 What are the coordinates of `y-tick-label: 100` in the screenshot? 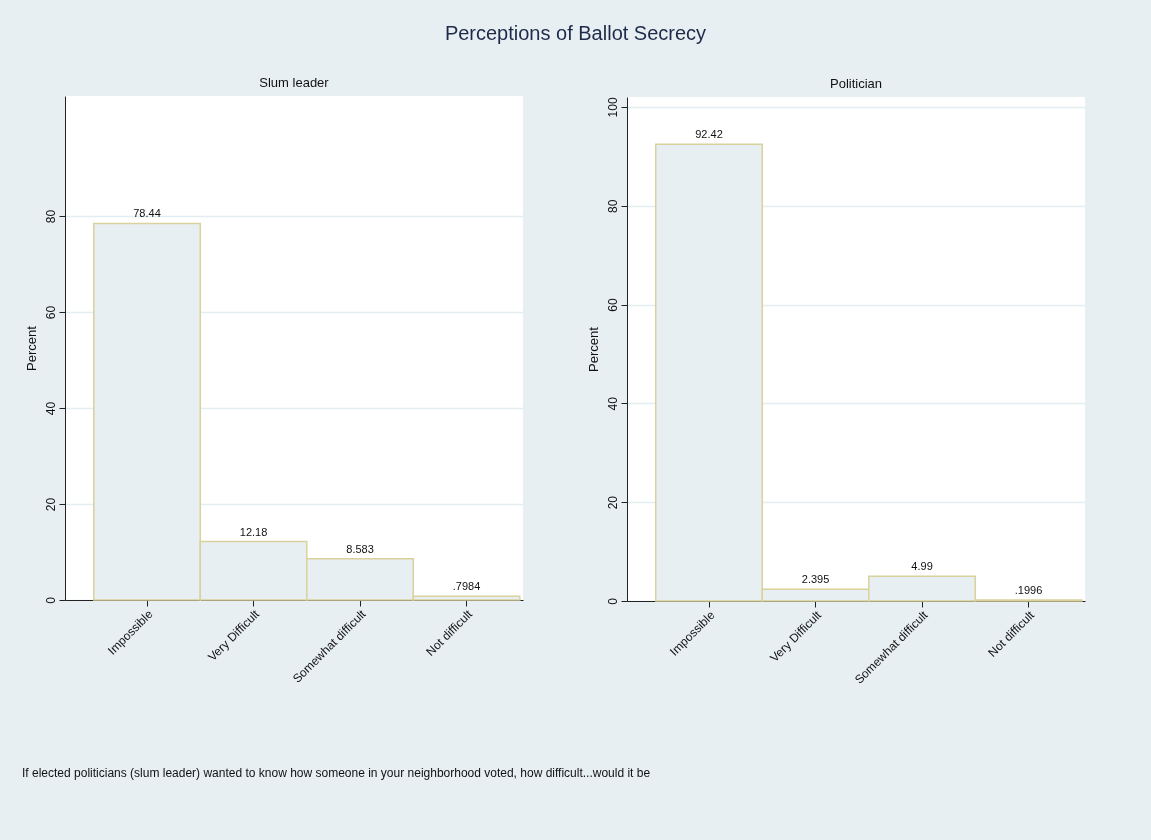 It's located at (612, 107).